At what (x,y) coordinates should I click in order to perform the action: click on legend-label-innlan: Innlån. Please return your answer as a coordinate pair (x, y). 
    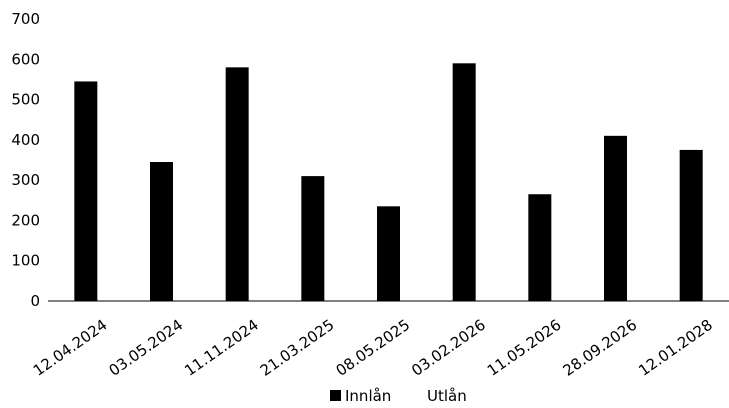
    Looking at the image, I should click on (368, 396).